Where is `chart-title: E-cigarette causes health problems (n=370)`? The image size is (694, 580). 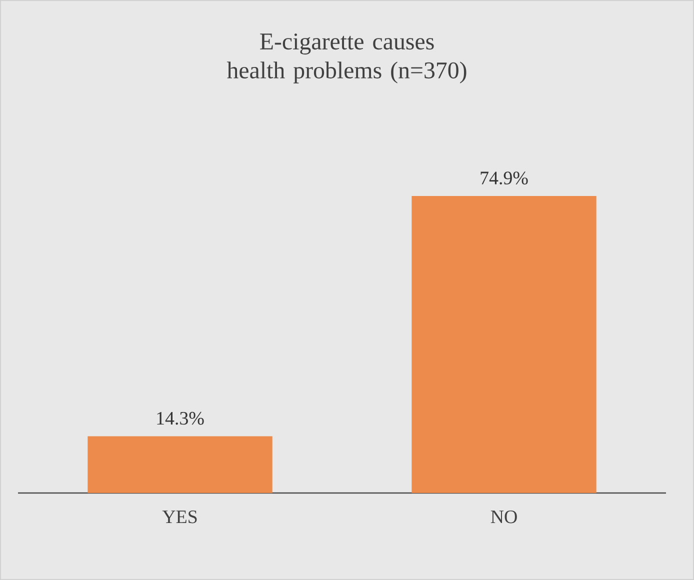 chart-title: E-cigarette causes health problems (n=370) is located at coordinates (346, 59).